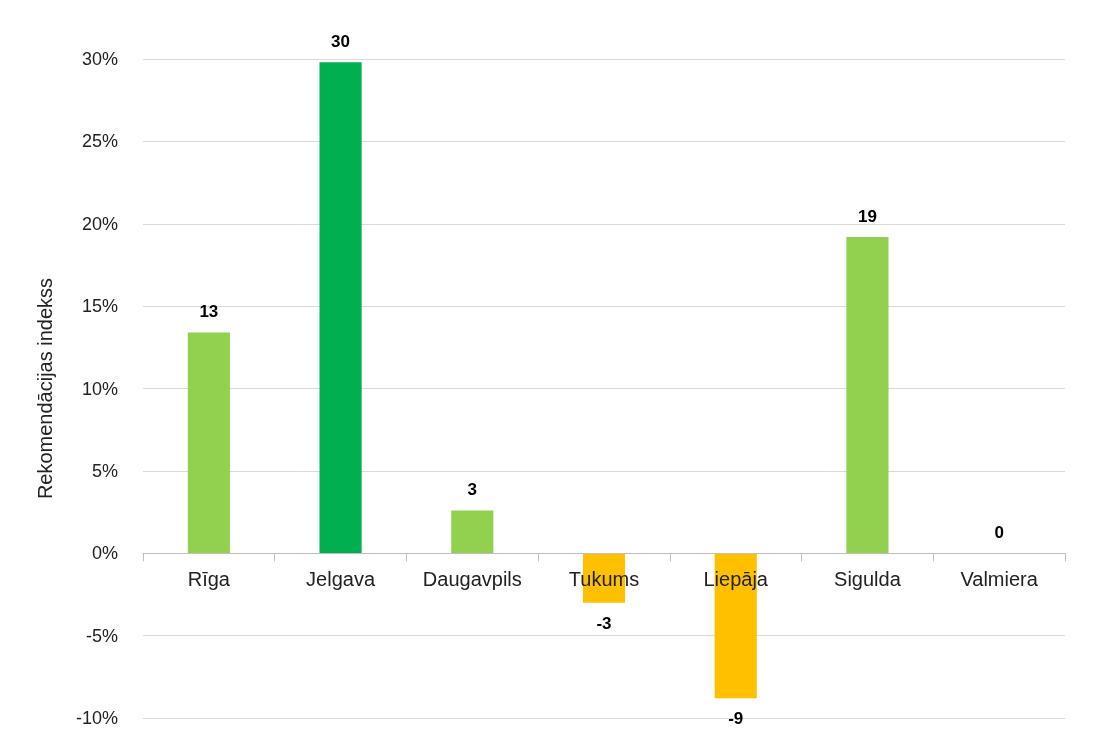 This screenshot has height=736, width=1105. Describe the element at coordinates (99, 388) in the screenshot. I see `y-tick-label: 10%` at that location.